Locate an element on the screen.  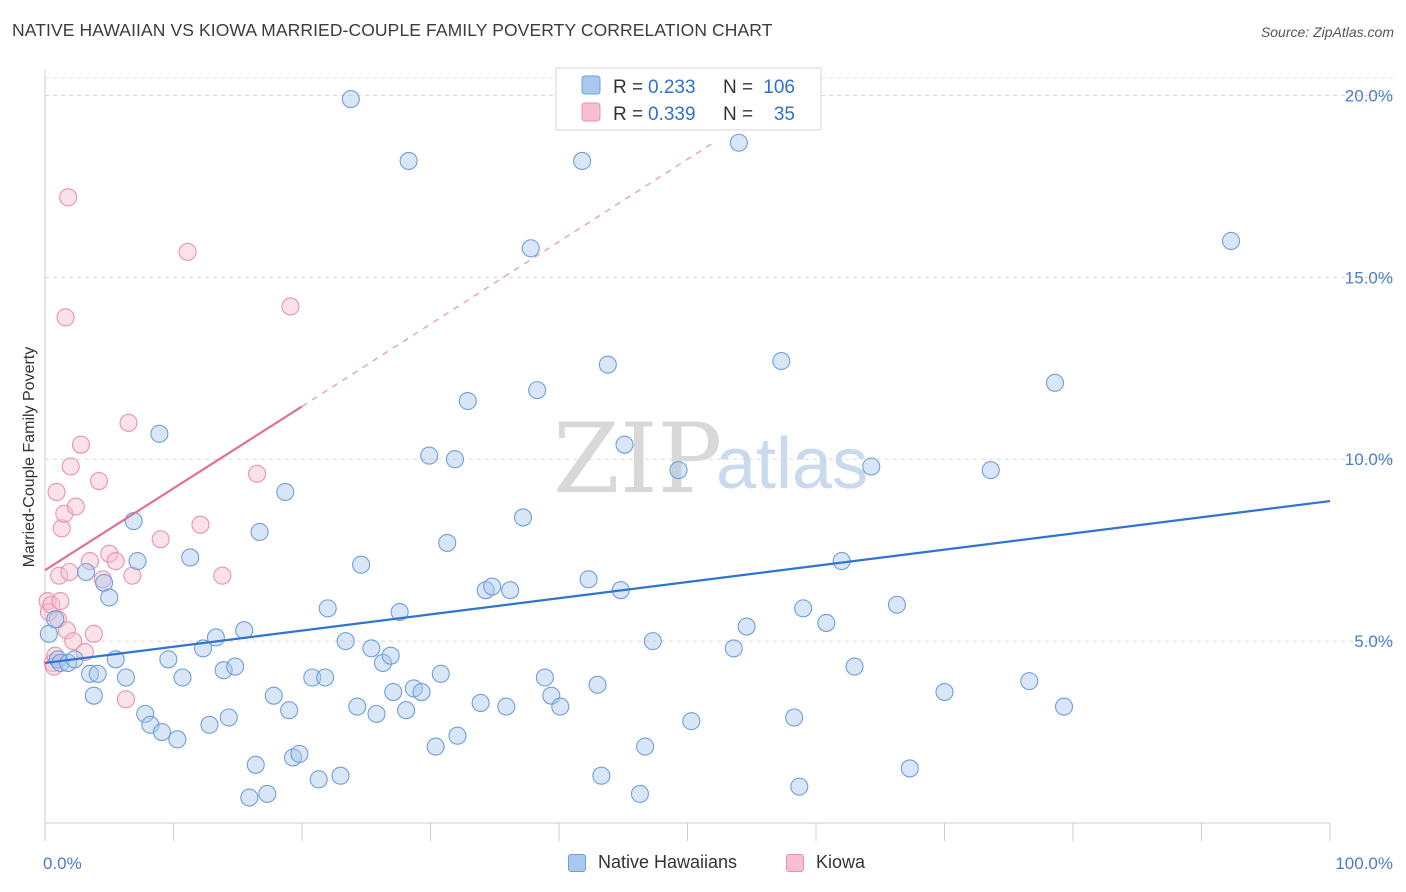
y-tick-label: 5.0% is located at coordinates (1373, 641).